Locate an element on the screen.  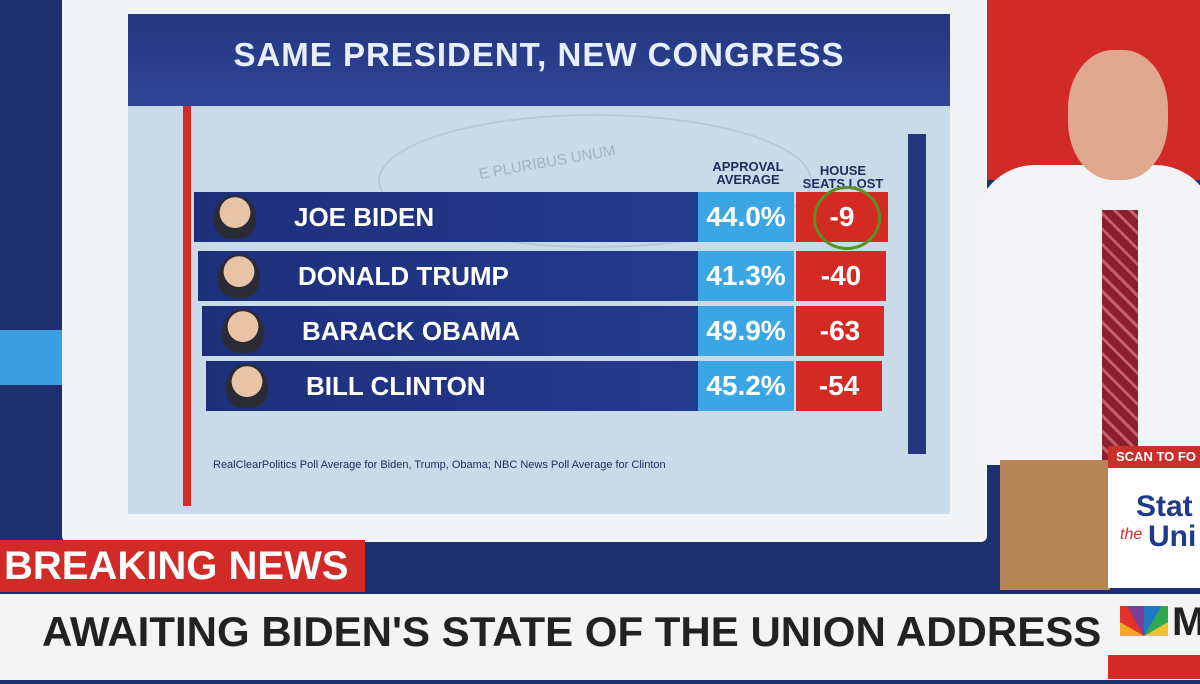
approval-cell: 45.2% is located at coordinates (746, 386).